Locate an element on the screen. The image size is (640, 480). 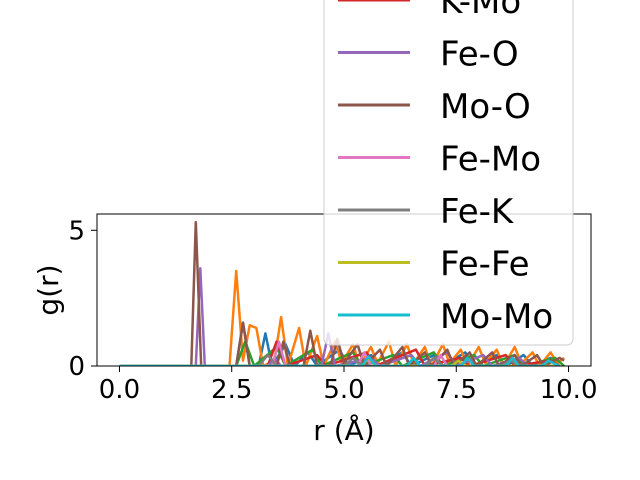
x-axis: 0.0 2.5 5.0 7.5 10.0 is located at coordinates (348, 385).